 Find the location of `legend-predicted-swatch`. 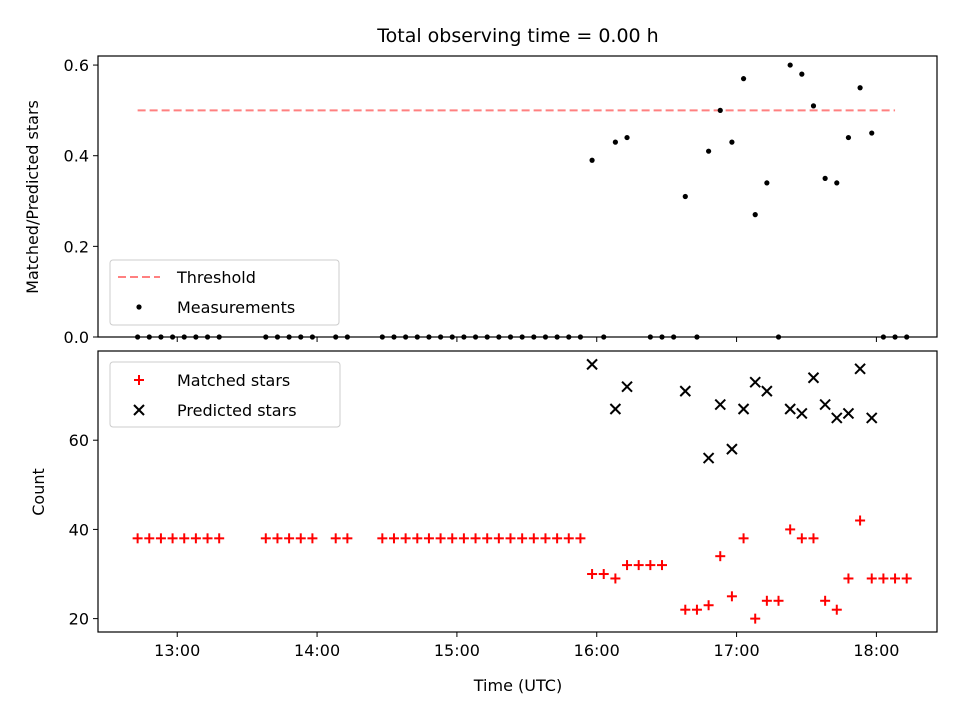

legend-predicted-swatch is located at coordinates (139, 410).